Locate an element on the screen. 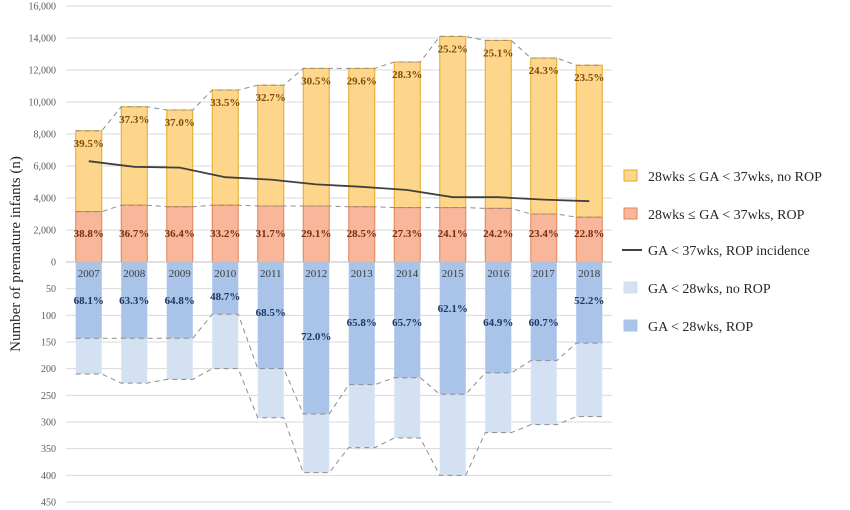 The width and height of the screenshot is (850, 510). y-tick-label-upper: 2,000 is located at coordinates (45, 231).